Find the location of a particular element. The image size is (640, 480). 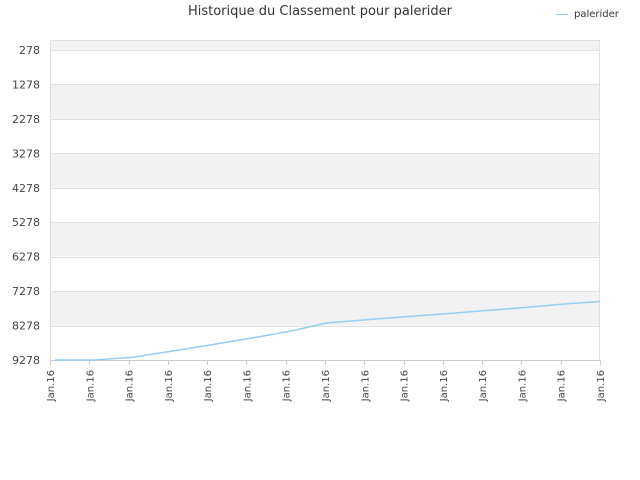

legend-label: palerider is located at coordinates (596, 14).